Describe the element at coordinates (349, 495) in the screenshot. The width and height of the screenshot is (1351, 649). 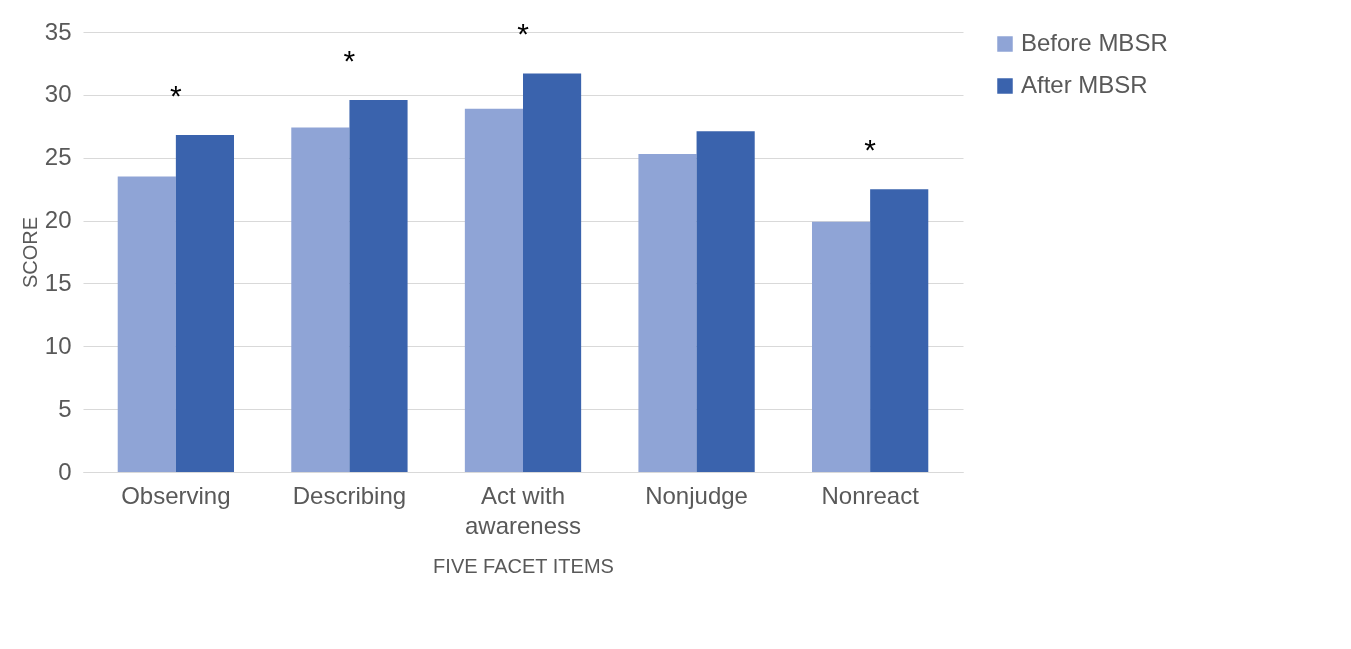
I see `x-tick-label: Describing` at that location.